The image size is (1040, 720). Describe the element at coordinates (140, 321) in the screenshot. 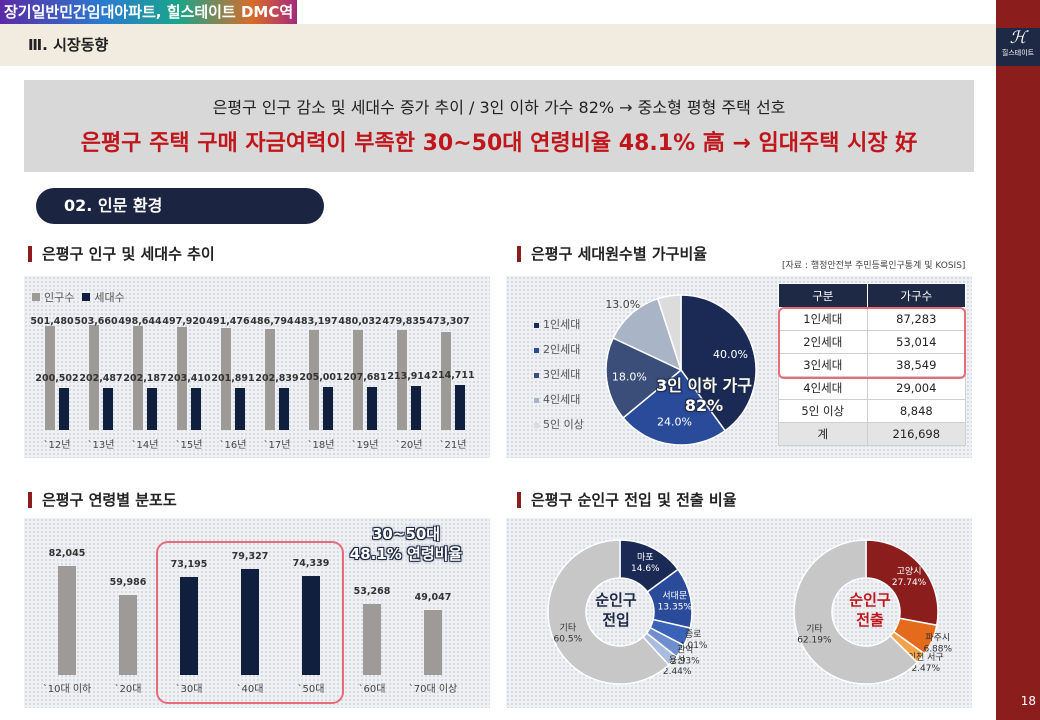

I see `population-value-label: 498,644` at that location.